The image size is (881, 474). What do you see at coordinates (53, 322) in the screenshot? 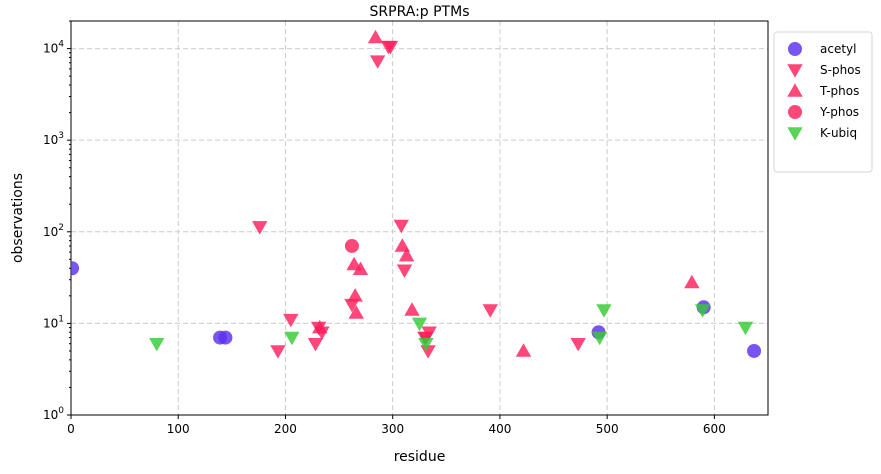
I see `y-tick-label: 10¹` at bounding box center [53, 322].